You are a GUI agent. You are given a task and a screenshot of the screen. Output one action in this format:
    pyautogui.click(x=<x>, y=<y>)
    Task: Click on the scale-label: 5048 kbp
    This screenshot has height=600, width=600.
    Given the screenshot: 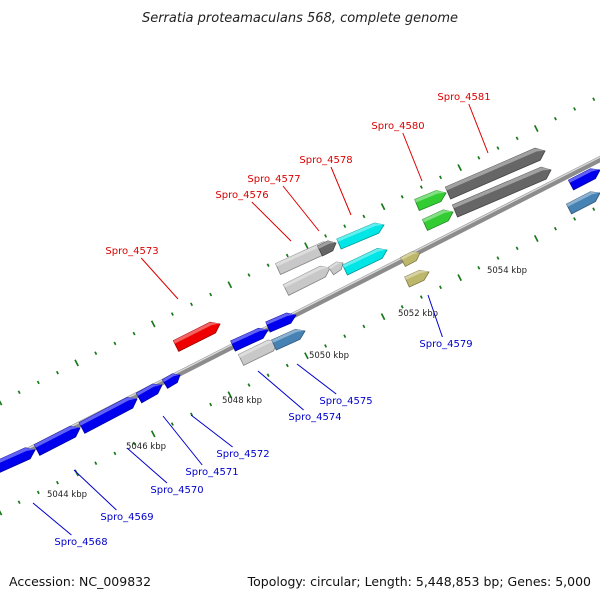 What is the action you would take?
    pyautogui.click(x=242, y=401)
    